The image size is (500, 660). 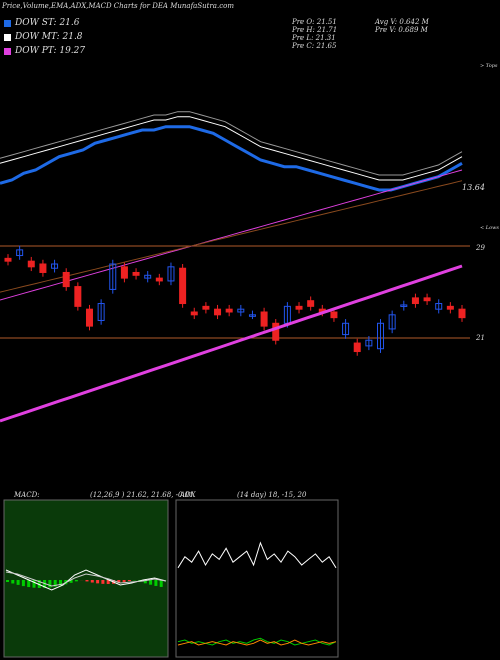 I want to click on adx-title: ADX, so click(x=188, y=495).